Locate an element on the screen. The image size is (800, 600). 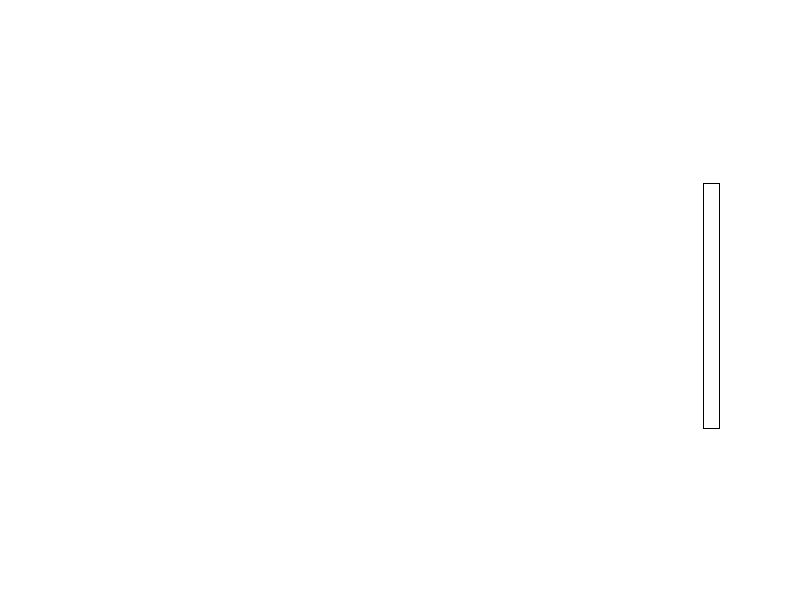
colorbar-gradient is located at coordinates (711, 306).